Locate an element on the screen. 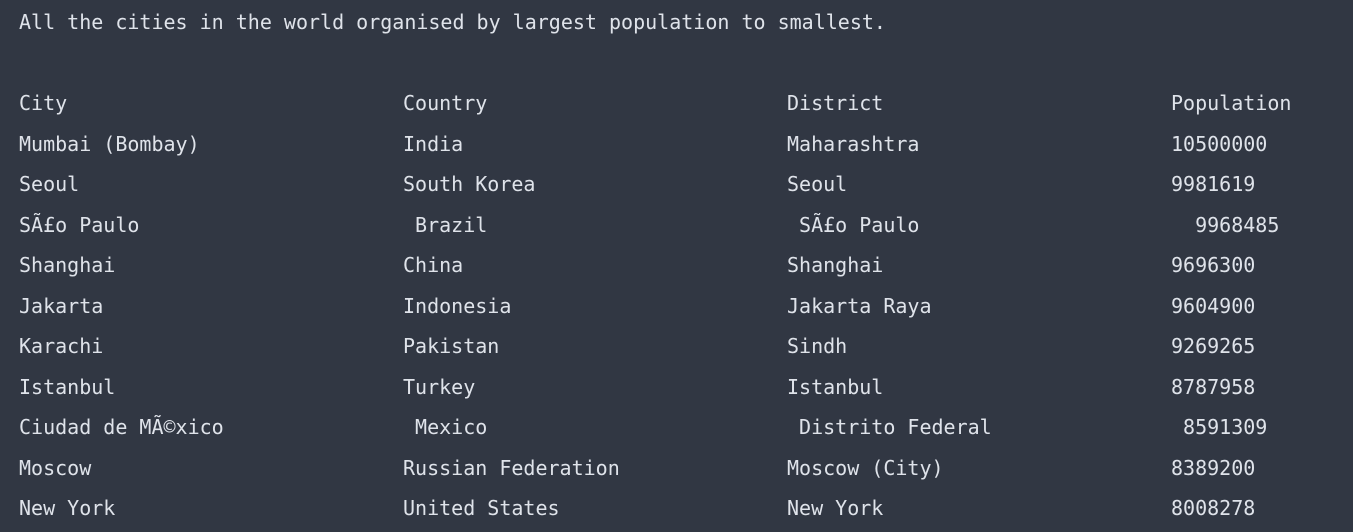 The height and width of the screenshot is (532, 1353). table-cell: Mexico is located at coordinates (445, 427).